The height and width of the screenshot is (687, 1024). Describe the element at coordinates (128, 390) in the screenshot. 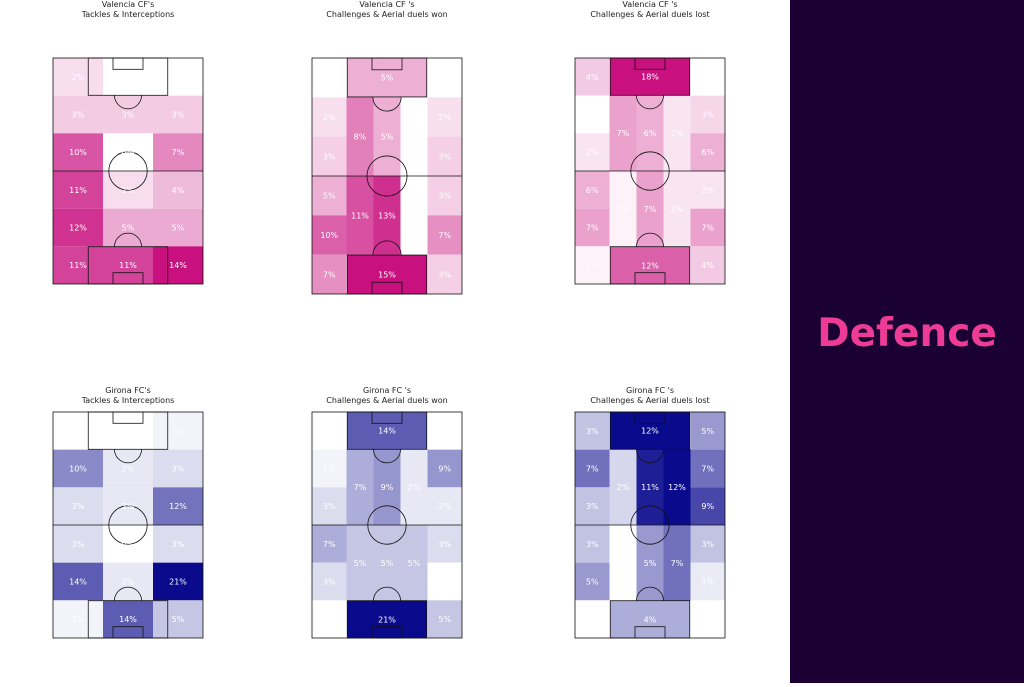

I see `chart-title: Girona FC's` at that location.